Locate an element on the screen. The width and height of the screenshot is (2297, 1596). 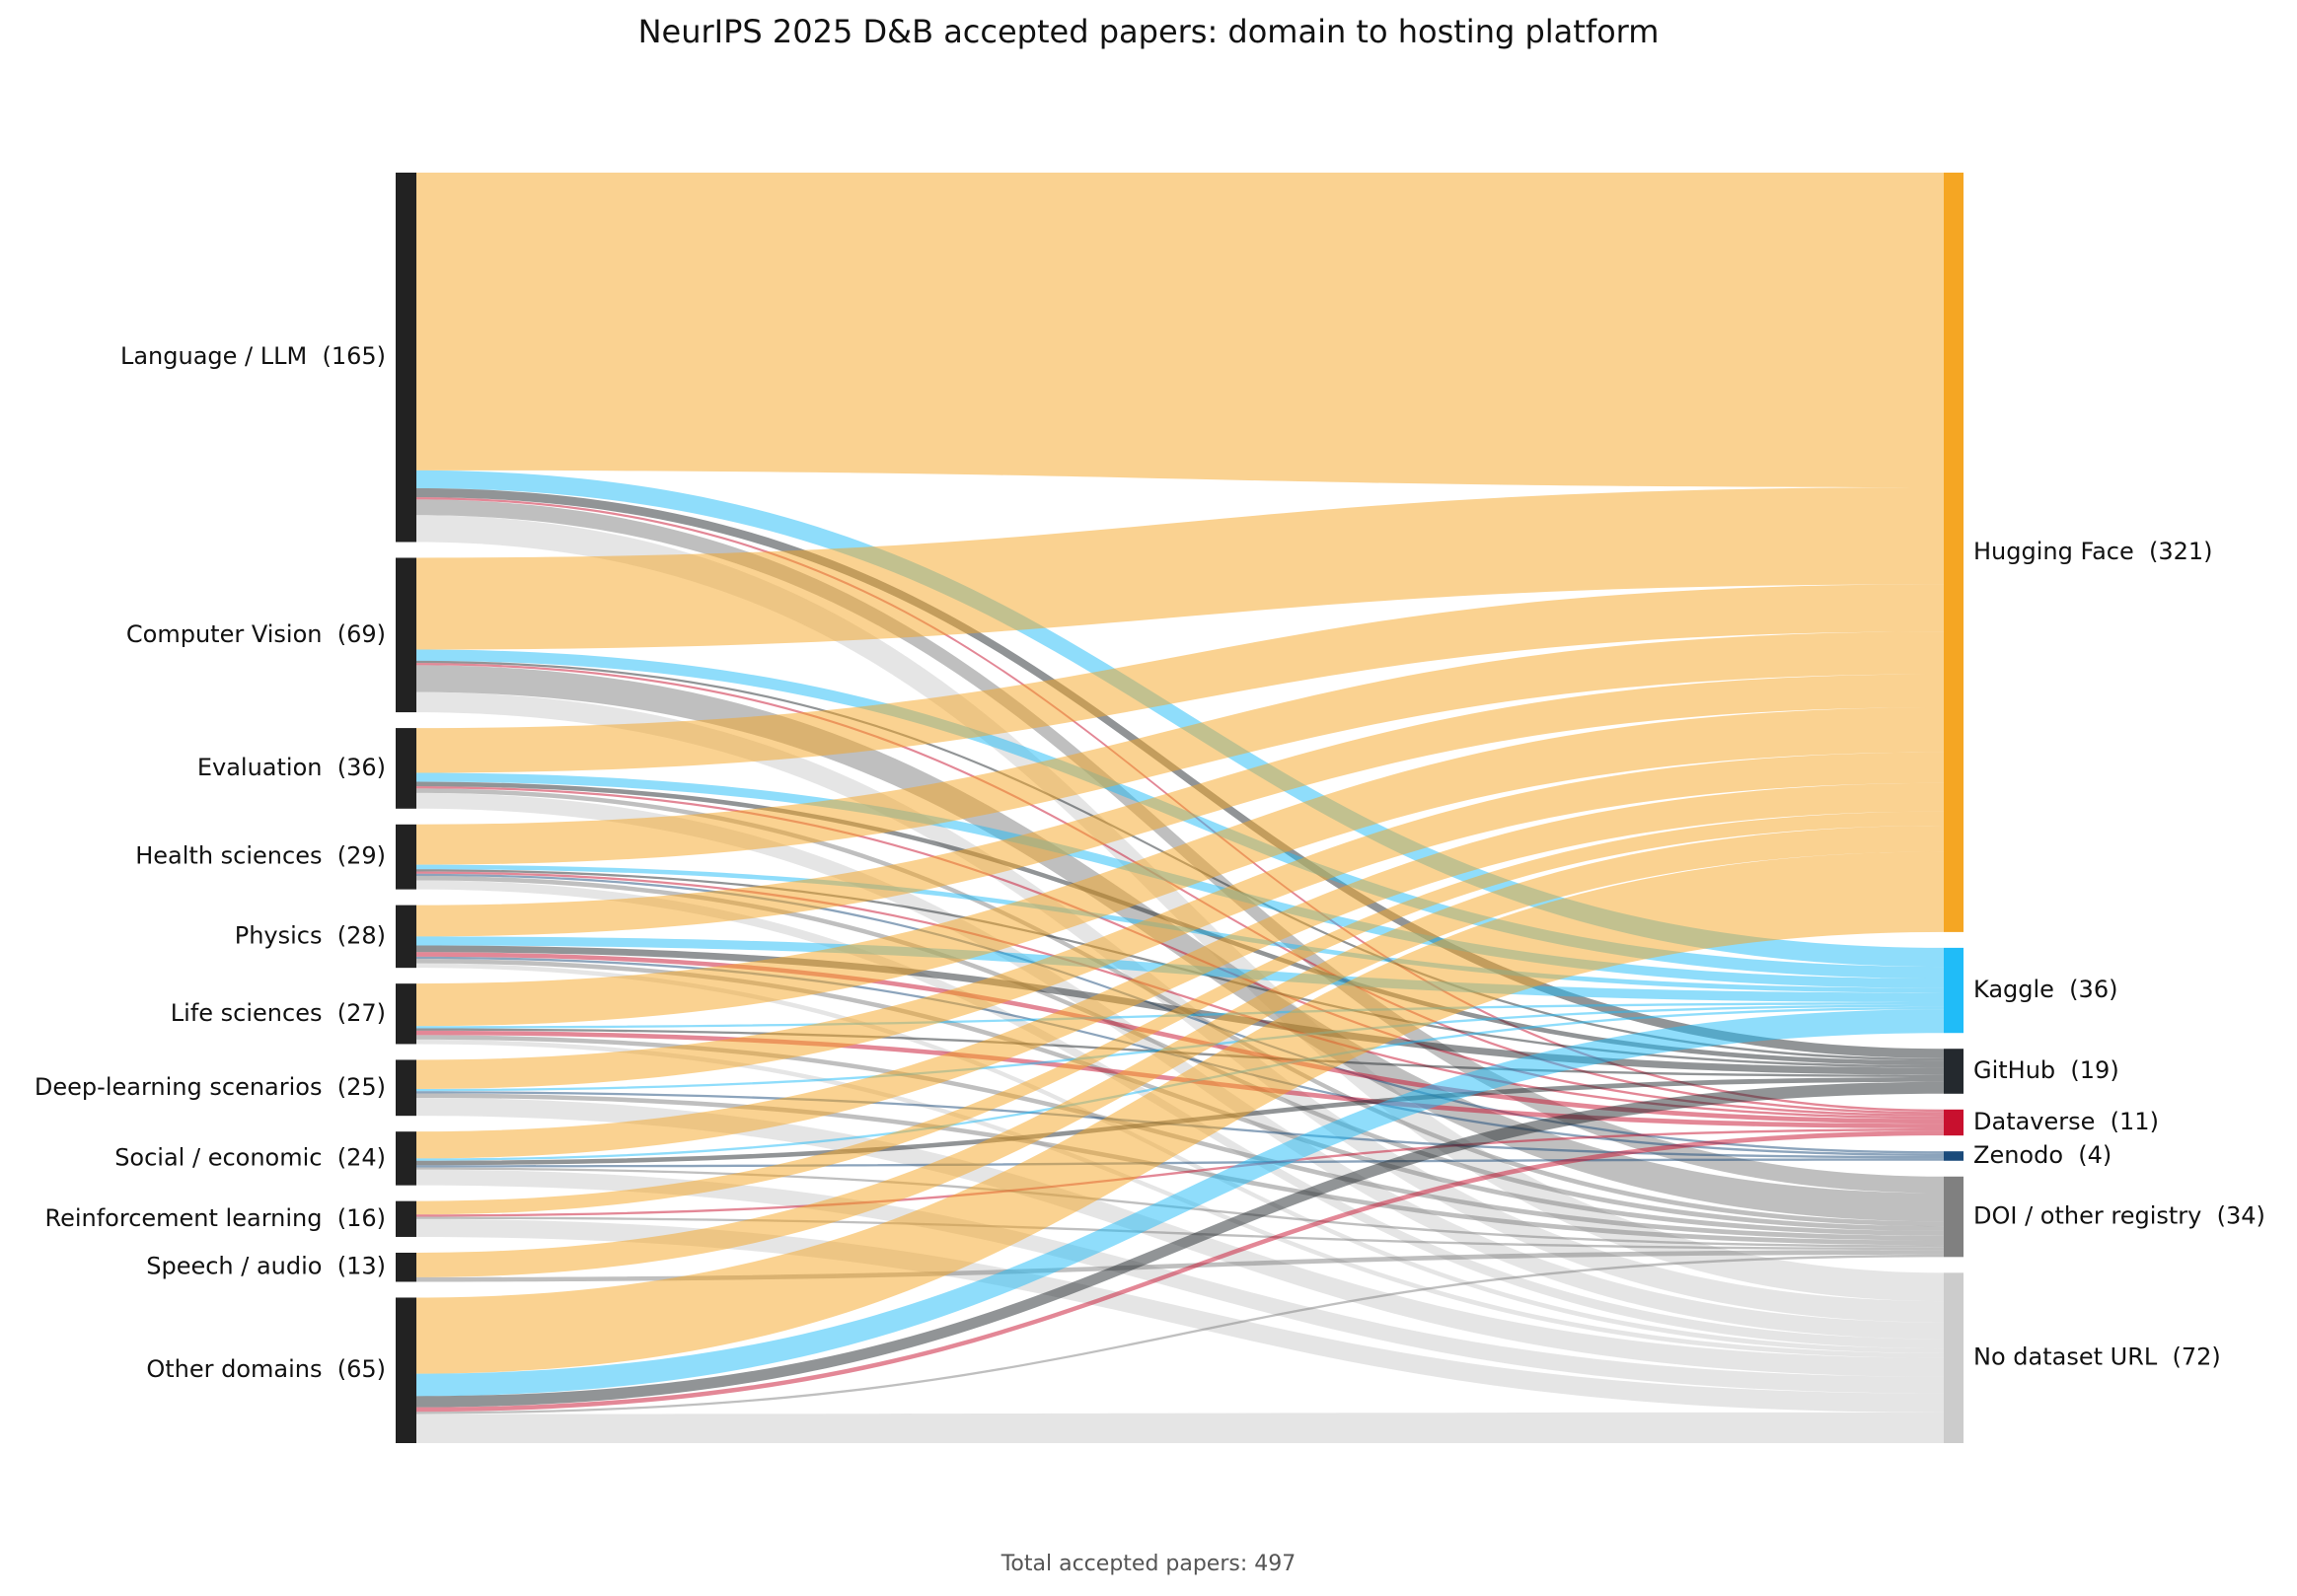
source-label: Evaluation (36) is located at coordinates (291, 767).